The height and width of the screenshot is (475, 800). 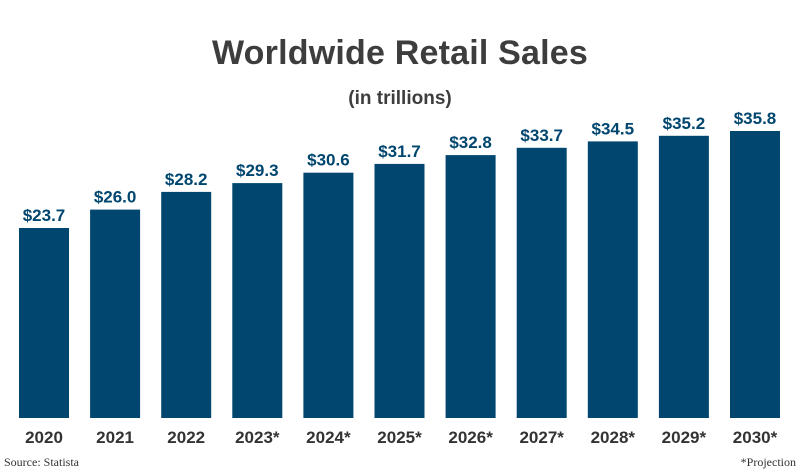 I want to click on value-label-2025*: $31.7, so click(x=399, y=151).